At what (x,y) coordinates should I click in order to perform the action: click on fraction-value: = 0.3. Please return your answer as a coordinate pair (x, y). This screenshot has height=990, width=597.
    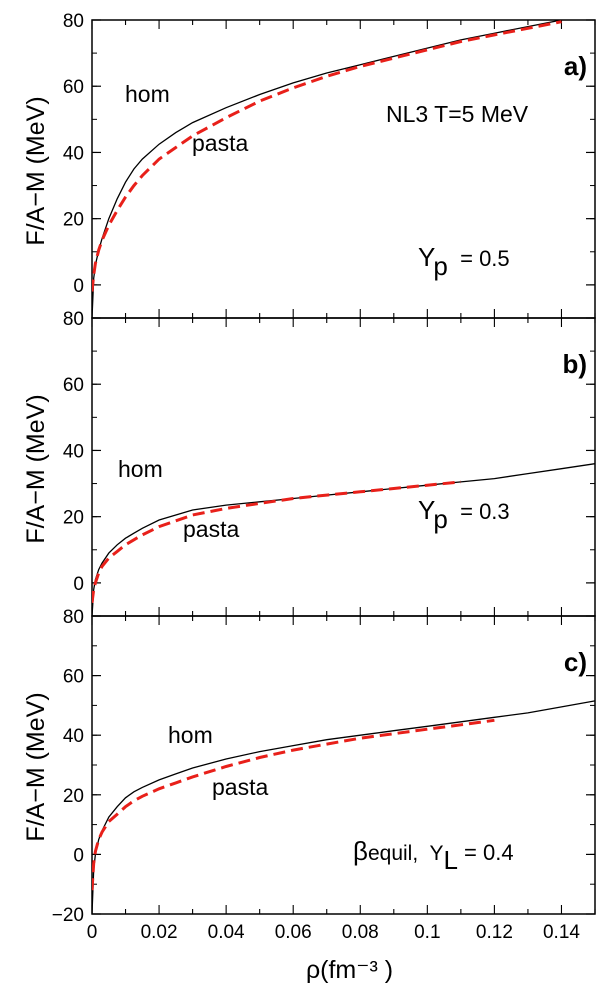
    Looking at the image, I should click on (479, 511).